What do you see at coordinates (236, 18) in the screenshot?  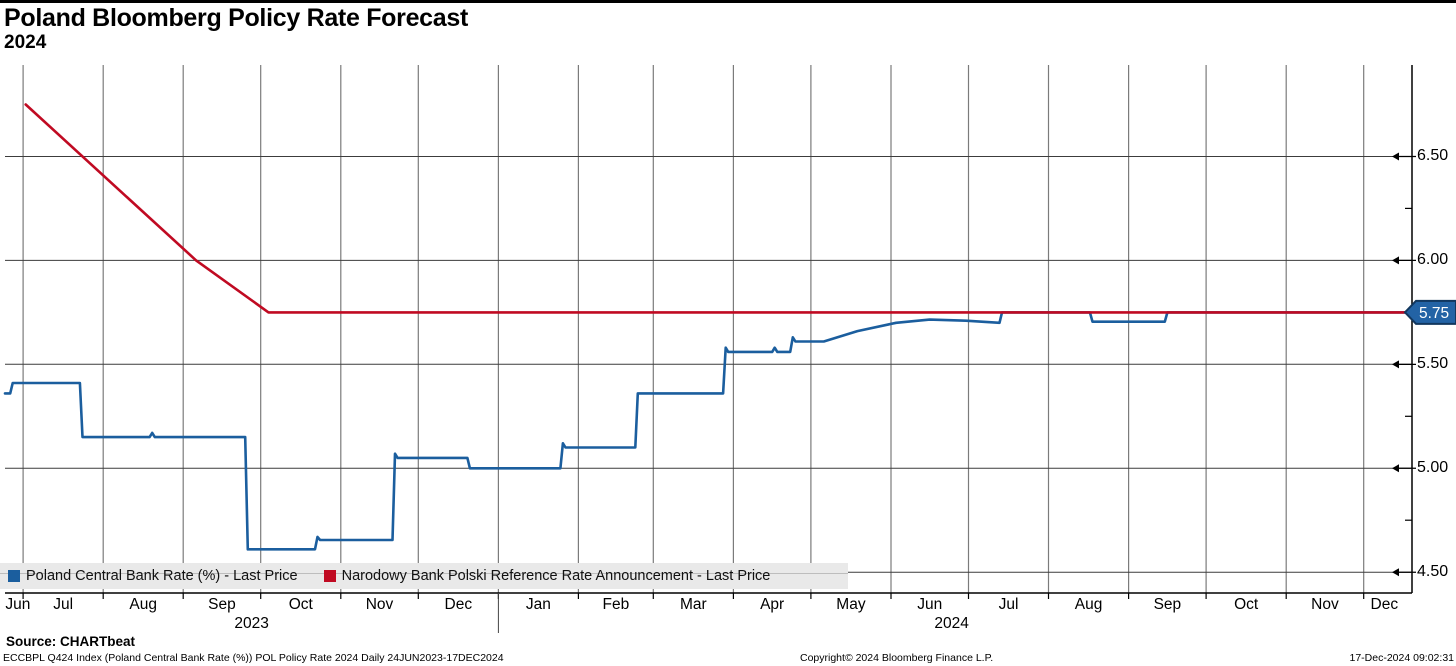 I see `chart-title: Poland Bloomberg Policy Rate Forecast` at bounding box center [236, 18].